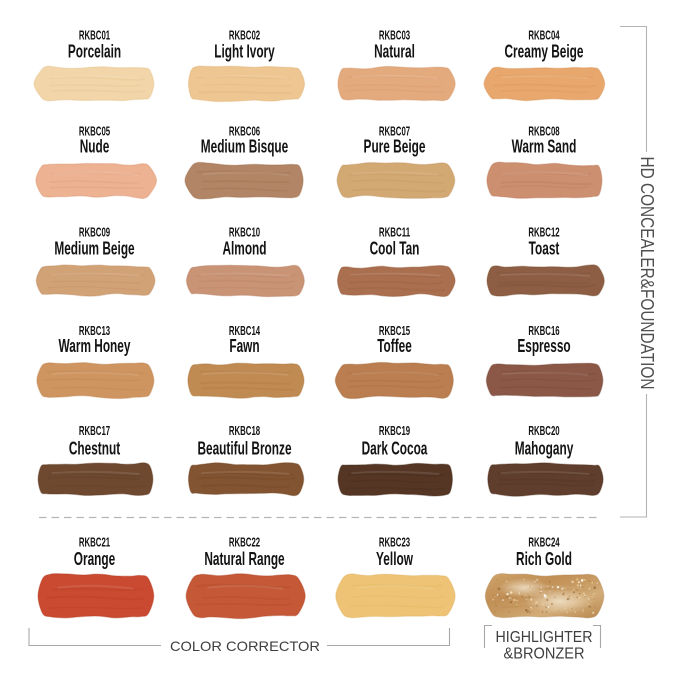  What do you see at coordinates (544, 654) in the screenshot?
I see `svg-text: &BRONZER` at bounding box center [544, 654].